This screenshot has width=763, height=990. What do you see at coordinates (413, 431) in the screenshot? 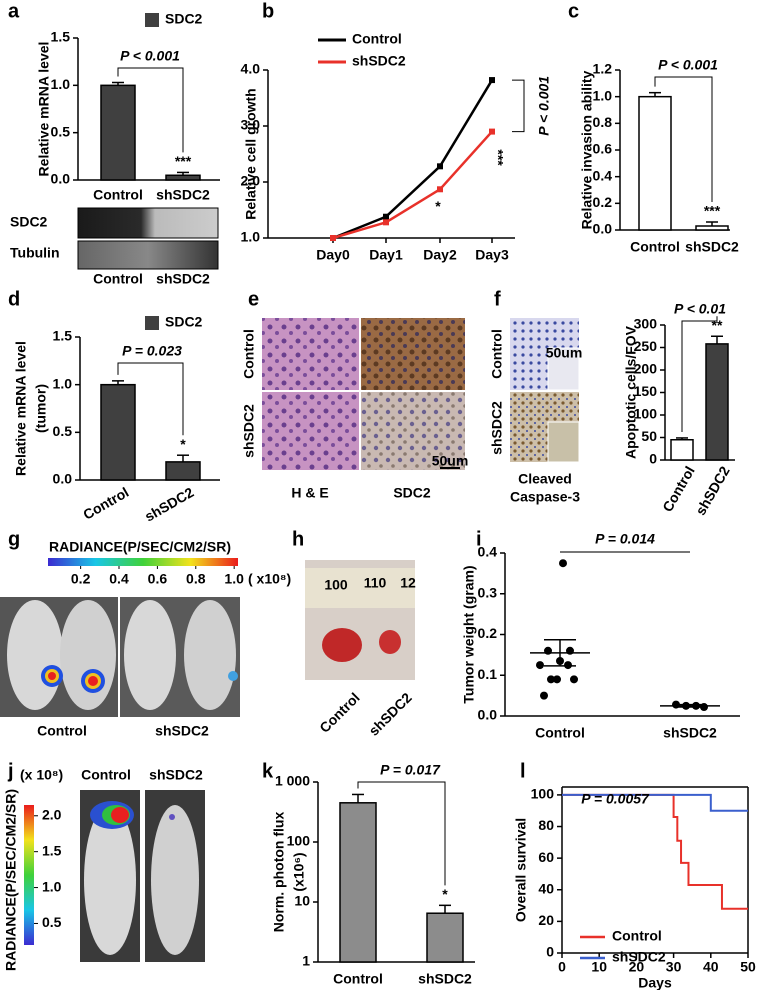
I see `ihc-image` at bounding box center [413, 431].